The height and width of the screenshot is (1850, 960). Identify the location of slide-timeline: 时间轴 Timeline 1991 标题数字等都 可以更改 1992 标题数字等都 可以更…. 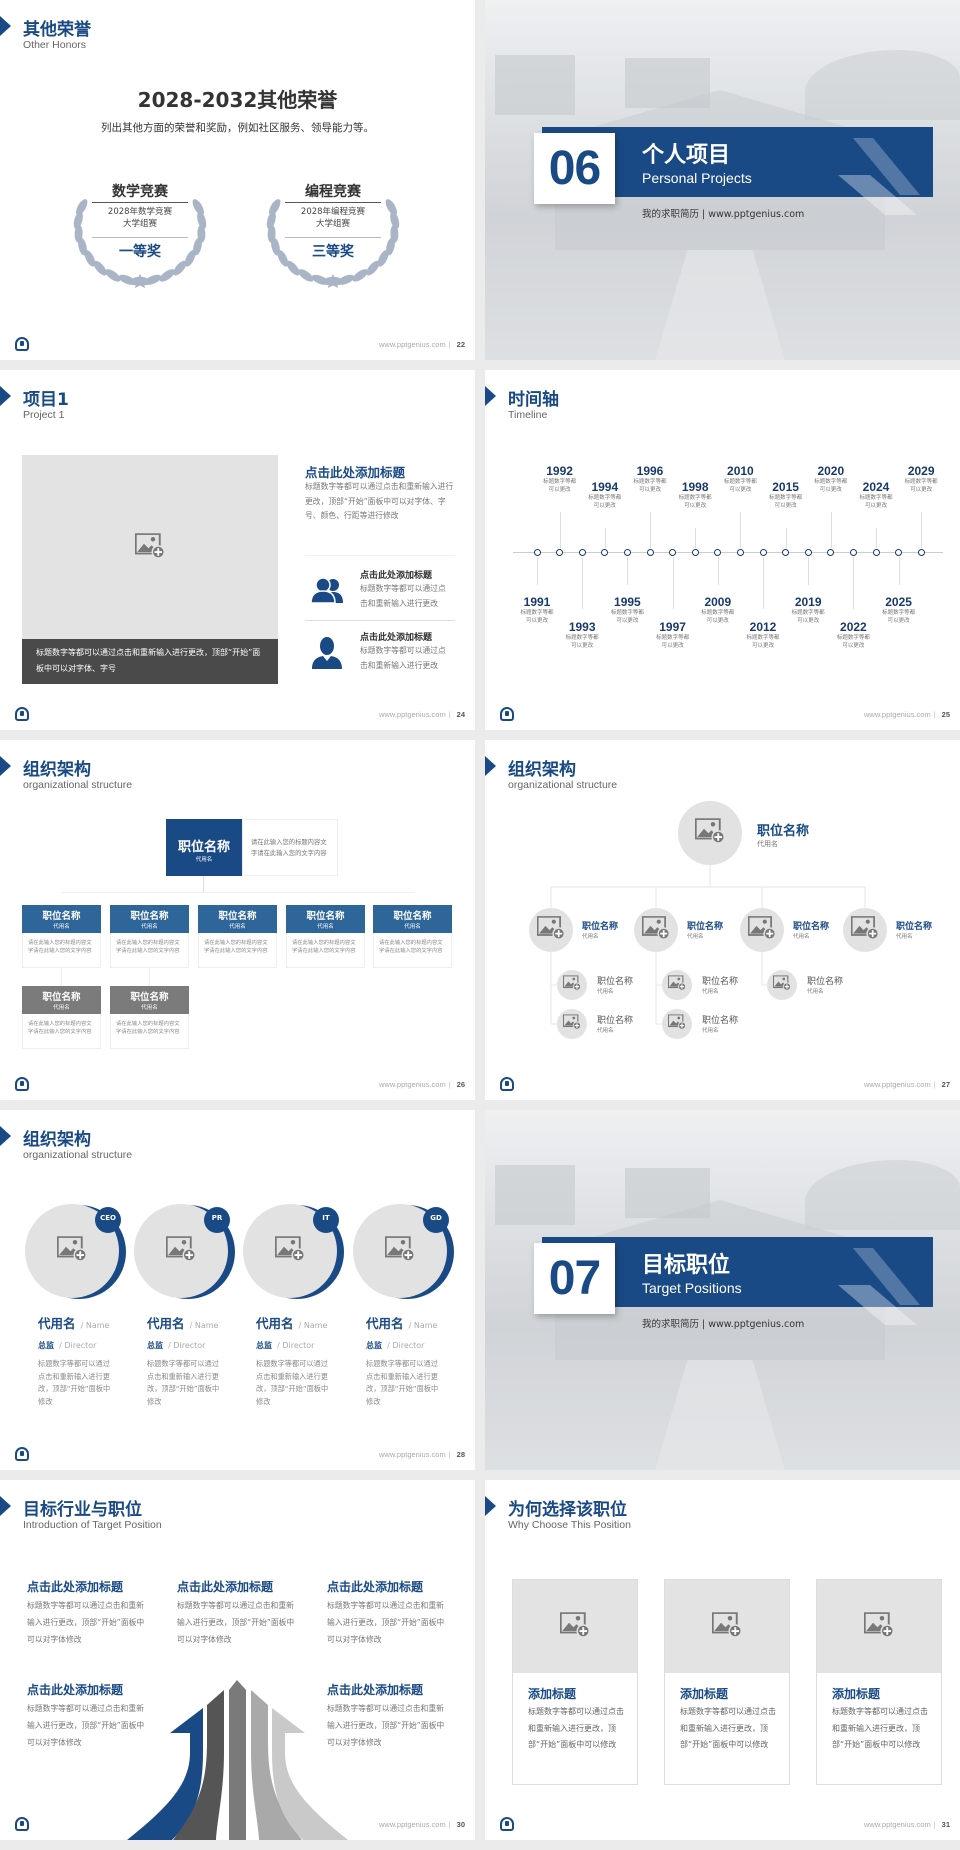
(722, 550).